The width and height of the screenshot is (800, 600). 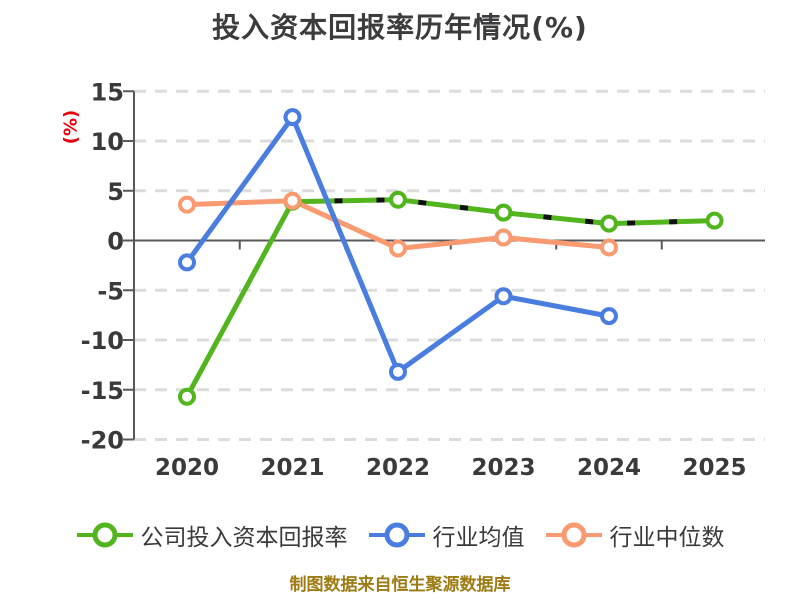 I want to click on point-industry_mean-2022, so click(x=398, y=371).